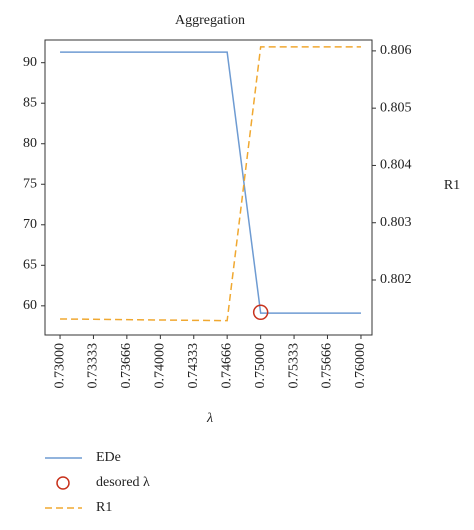  I want to click on chart-title: Aggregation, so click(210, 20).